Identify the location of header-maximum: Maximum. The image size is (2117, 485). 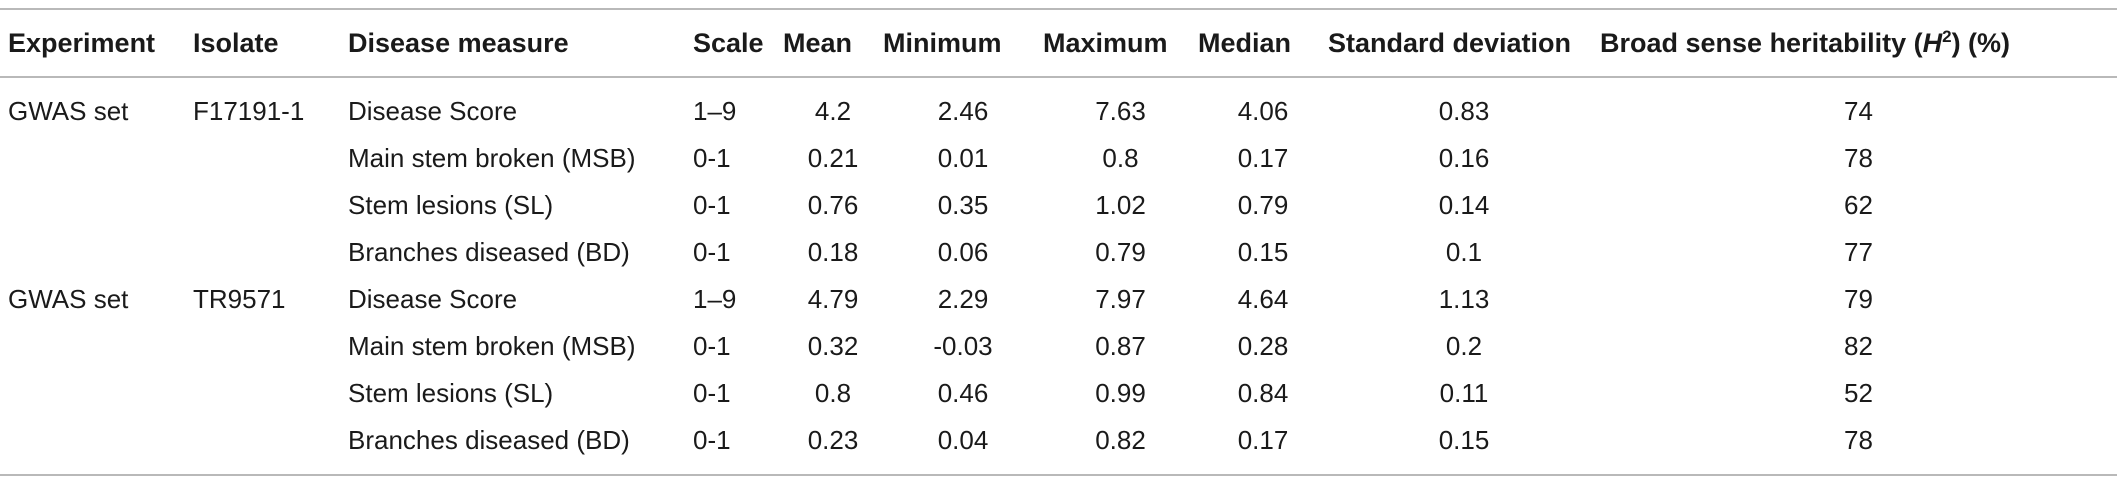
(1105, 42).